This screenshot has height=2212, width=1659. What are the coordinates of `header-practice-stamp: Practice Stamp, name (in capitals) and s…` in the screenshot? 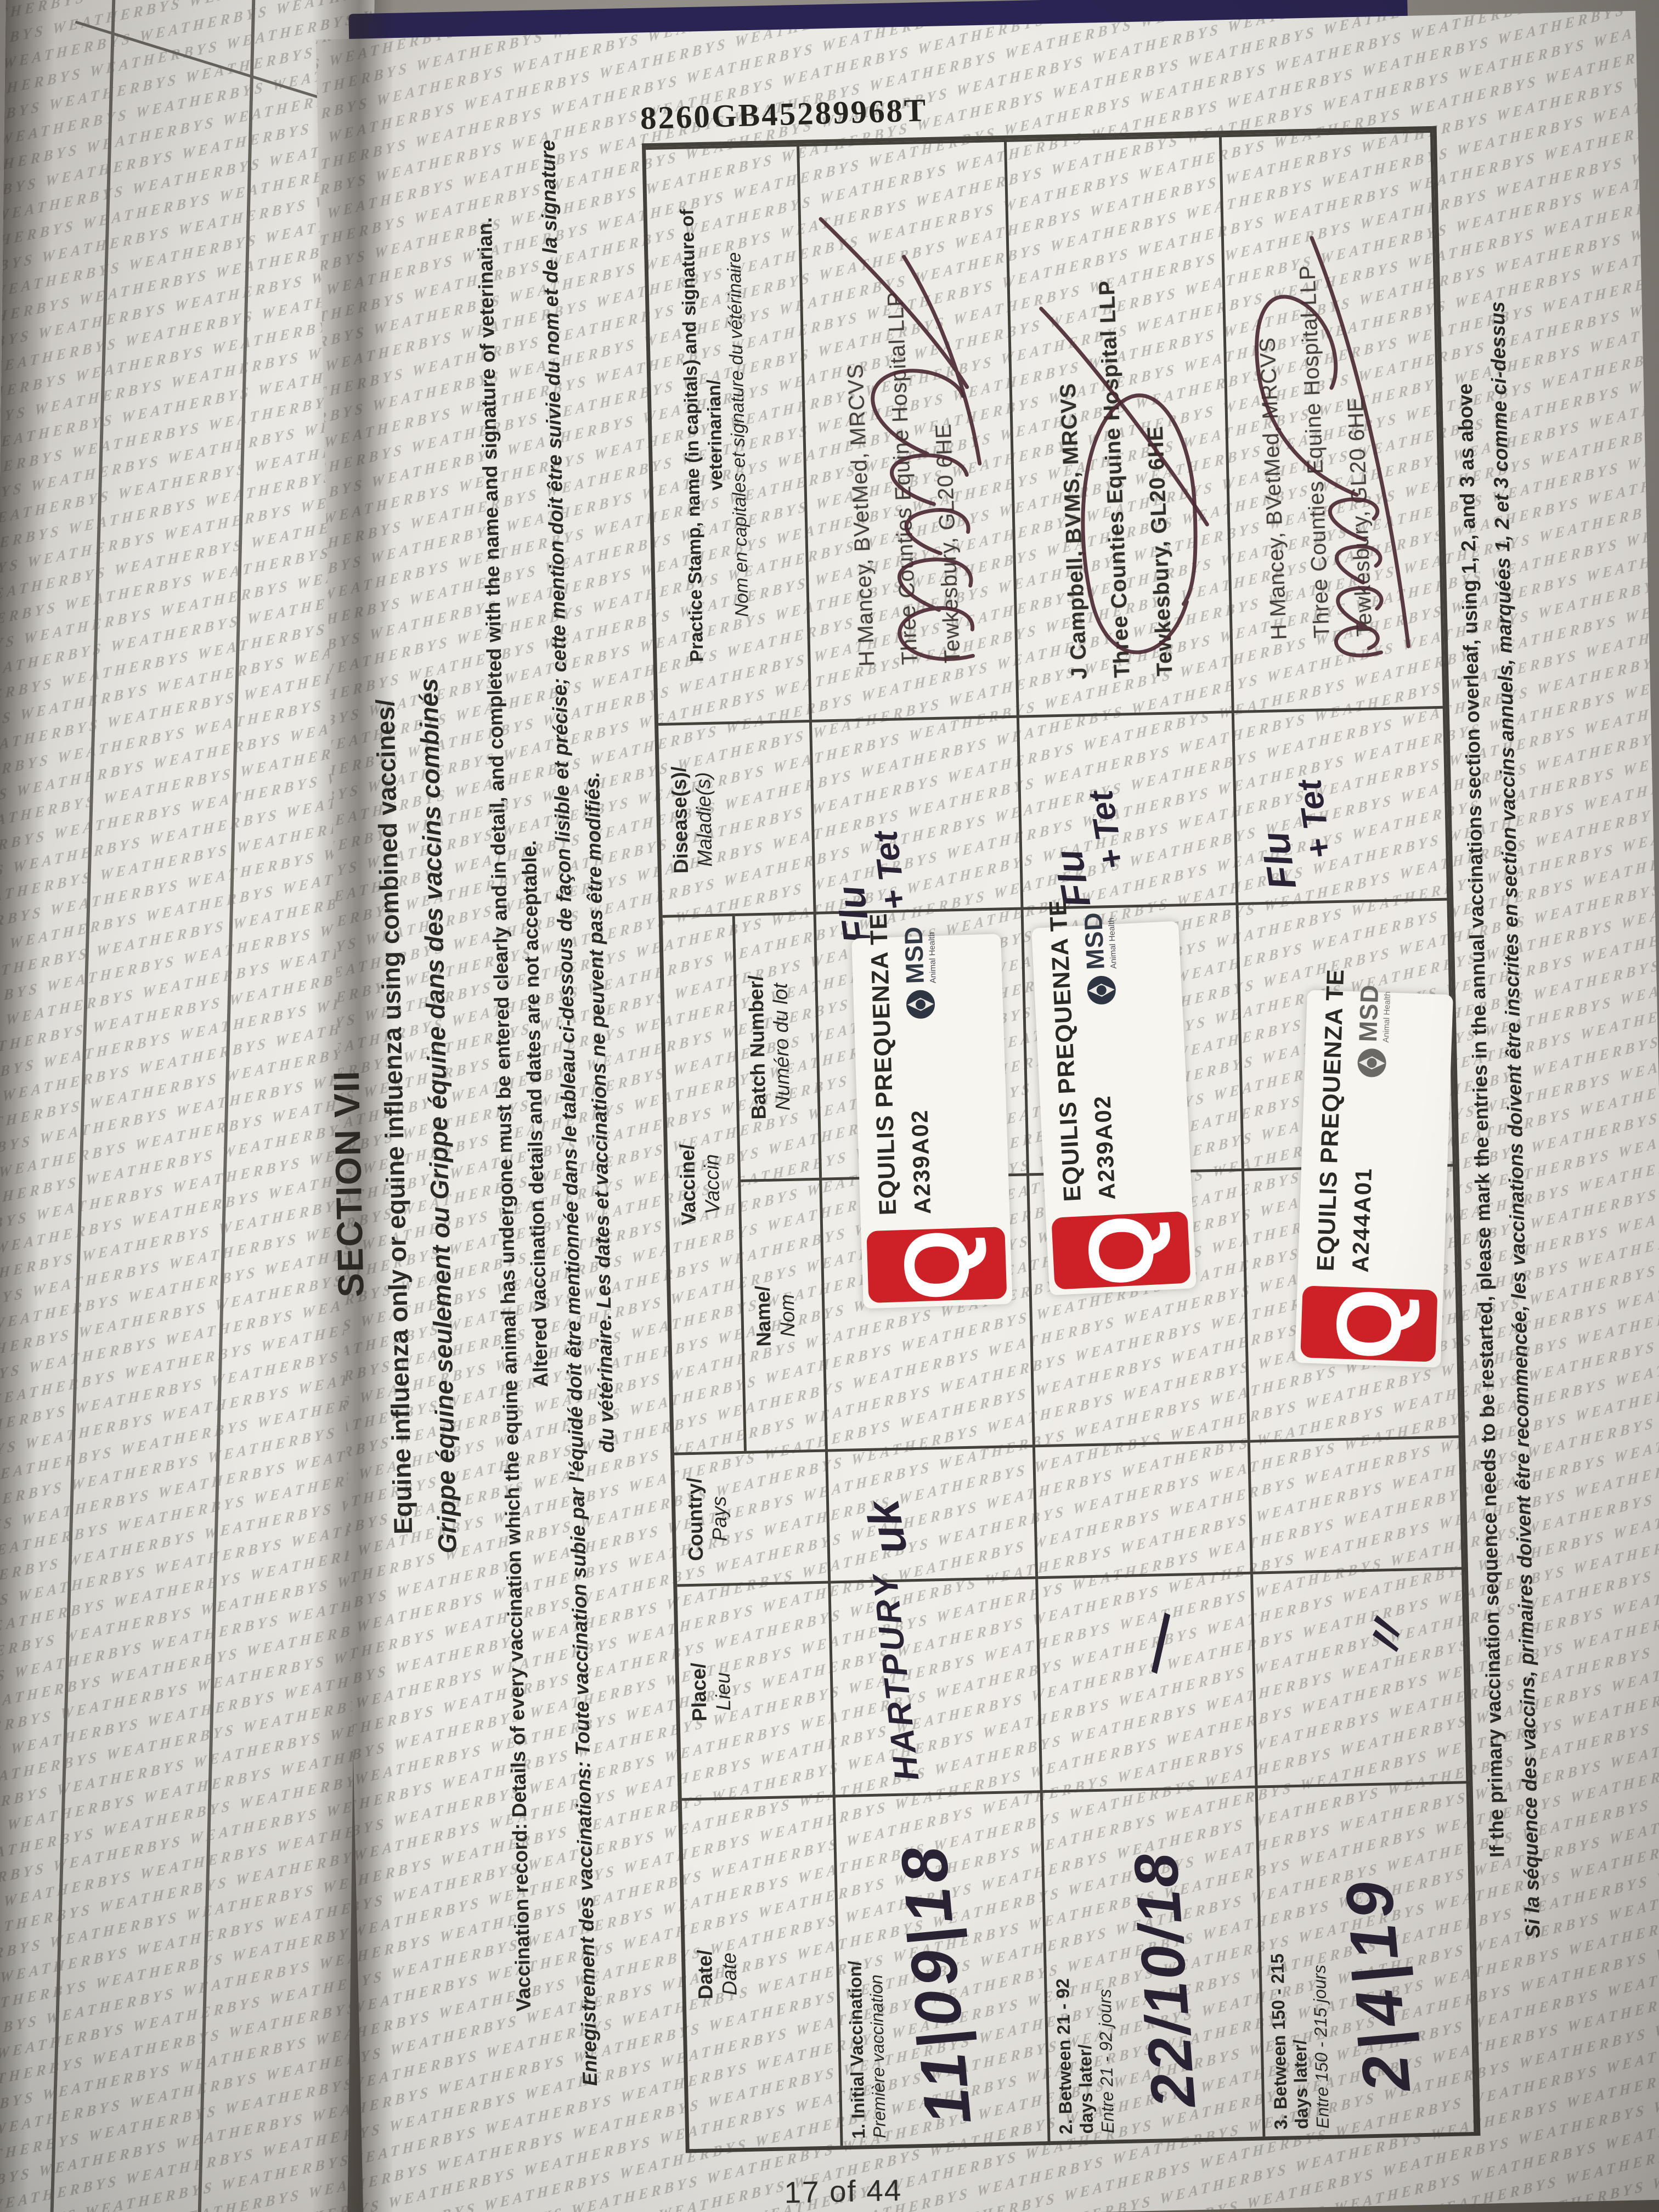 It's located at (729, 434).